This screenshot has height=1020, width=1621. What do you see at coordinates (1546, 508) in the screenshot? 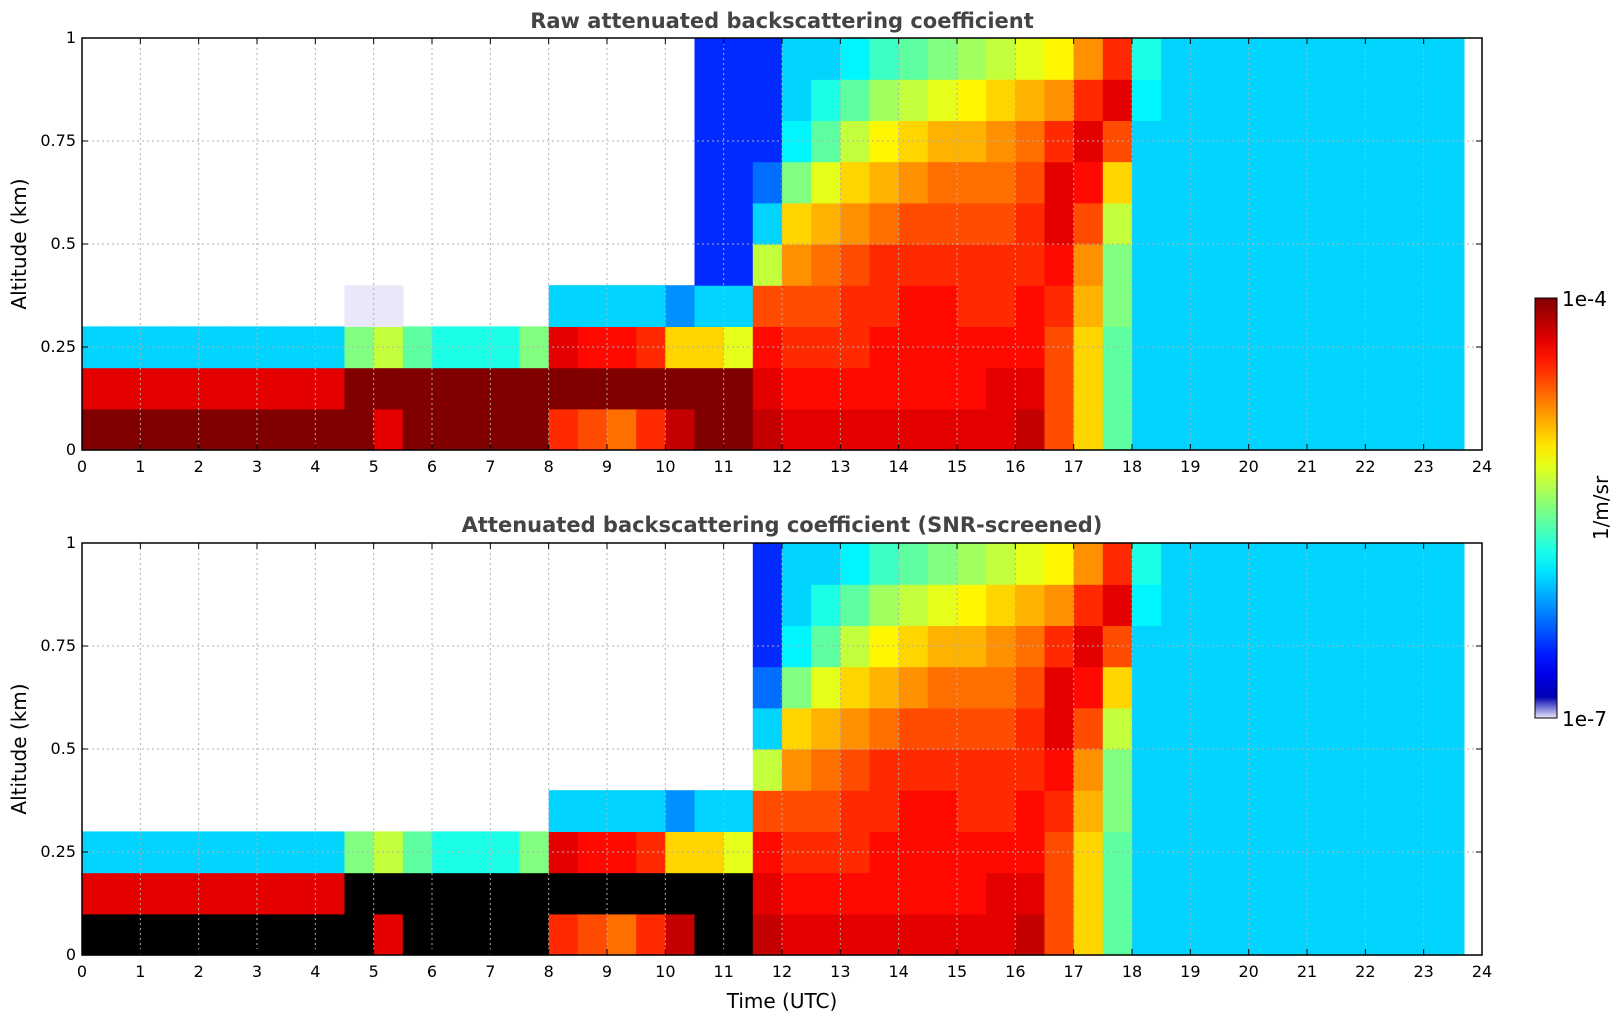
I see `colorbar-gradient` at bounding box center [1546, 508].